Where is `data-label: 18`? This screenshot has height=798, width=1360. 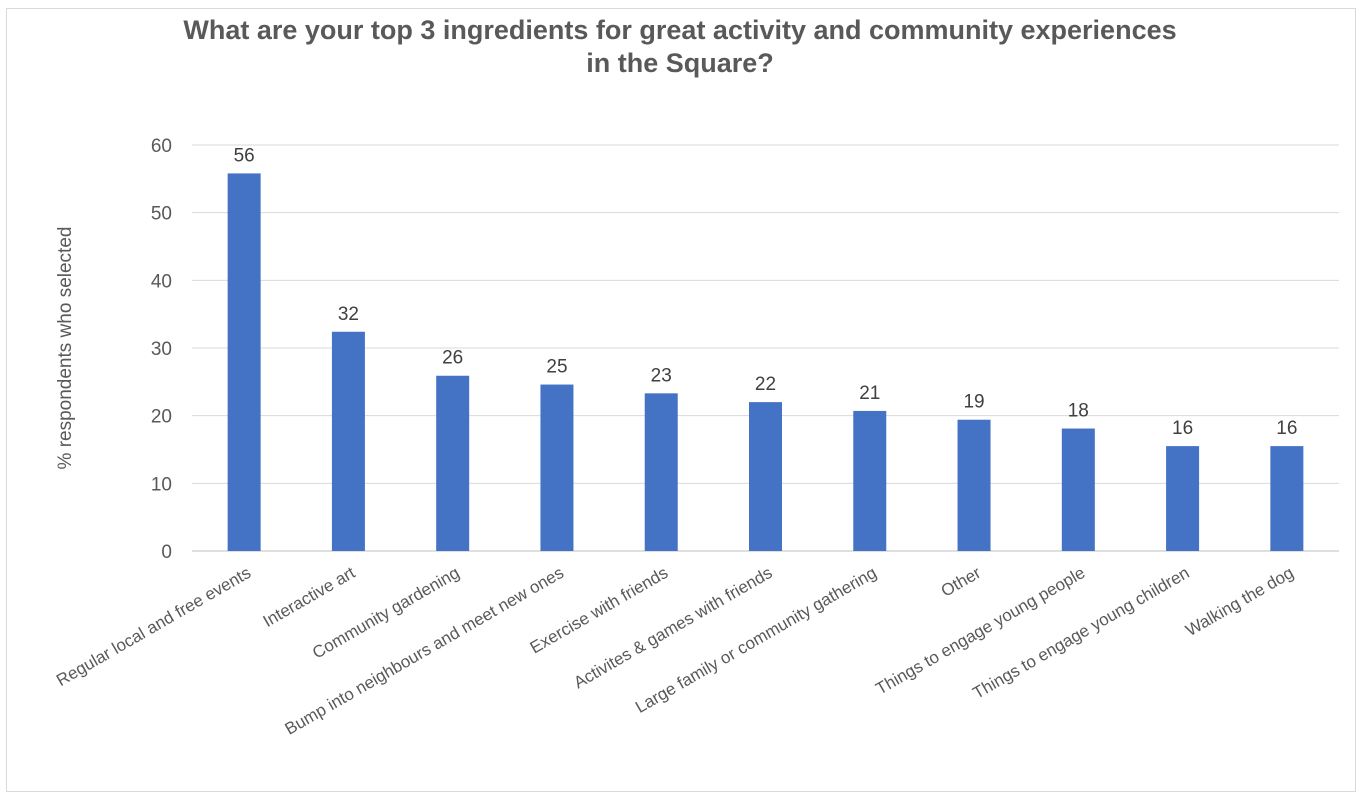
data-label: 18 is located at coordinates (1078, 411).